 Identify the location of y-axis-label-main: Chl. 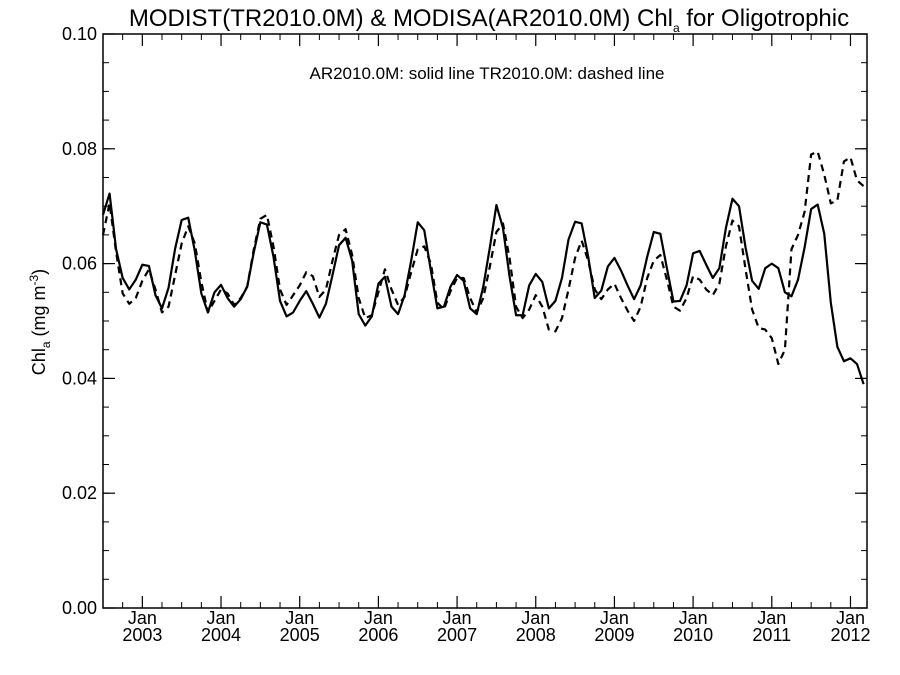
(39, 361).